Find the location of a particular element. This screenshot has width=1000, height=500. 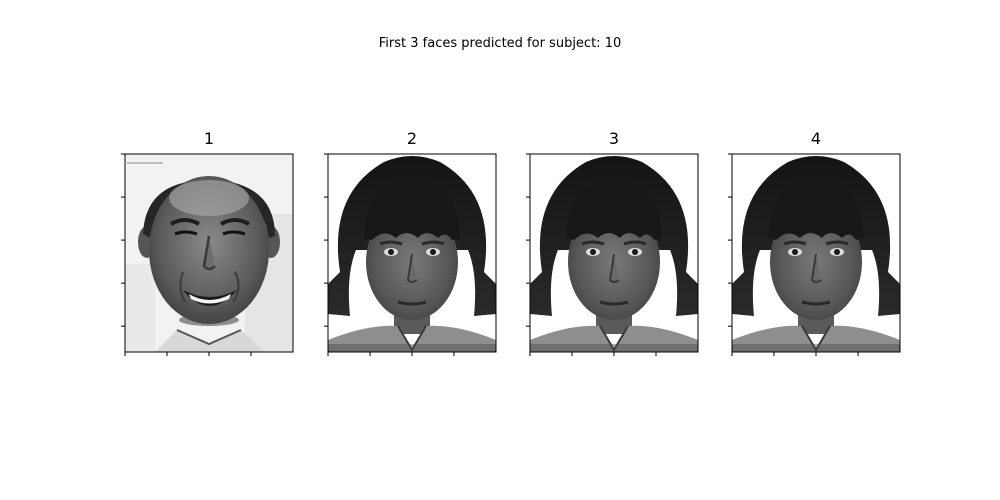

face-panel-1: 1 is located at coordinates (208, 242).